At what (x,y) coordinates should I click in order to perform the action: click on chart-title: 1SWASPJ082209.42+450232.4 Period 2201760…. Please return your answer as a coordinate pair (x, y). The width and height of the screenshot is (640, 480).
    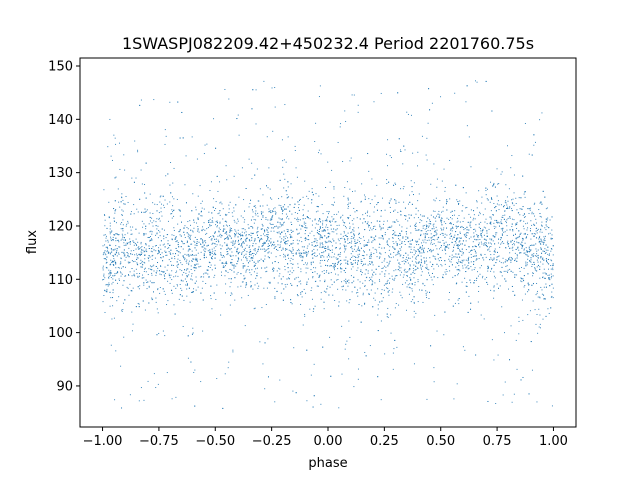
    Looking at the image, I should click on (328, 43).